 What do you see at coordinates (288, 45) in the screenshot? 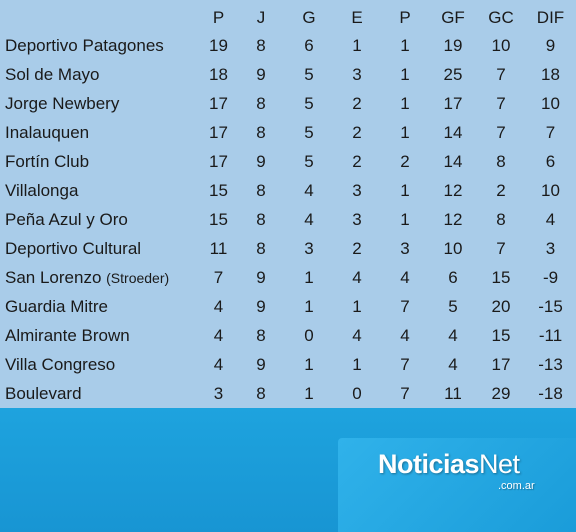
I see `table-row: Deportivo Patagones 19 8 6 1 1 19 10 9` at bounding box center [288, 45].